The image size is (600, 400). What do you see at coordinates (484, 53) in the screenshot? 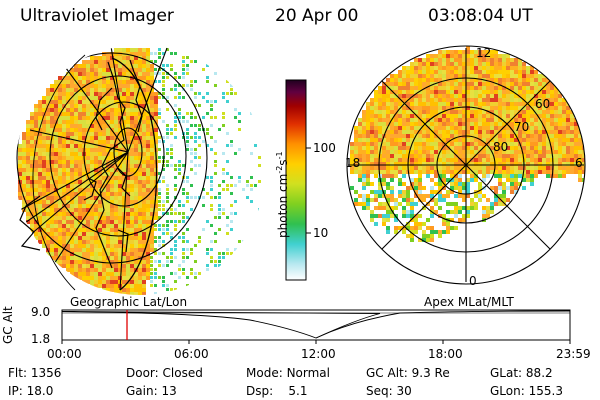
I see `mlt-label-12: 12` at bounding box center [484, 53].